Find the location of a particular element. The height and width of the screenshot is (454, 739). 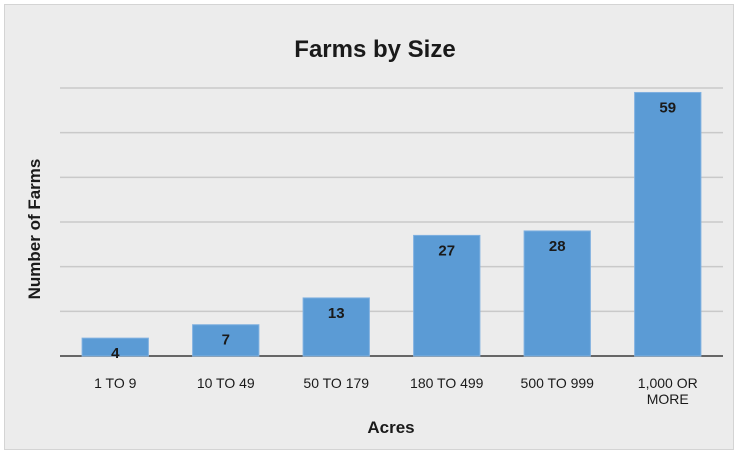

x-tick-label: 1 TO 9 is located at coordinates (115, 383).